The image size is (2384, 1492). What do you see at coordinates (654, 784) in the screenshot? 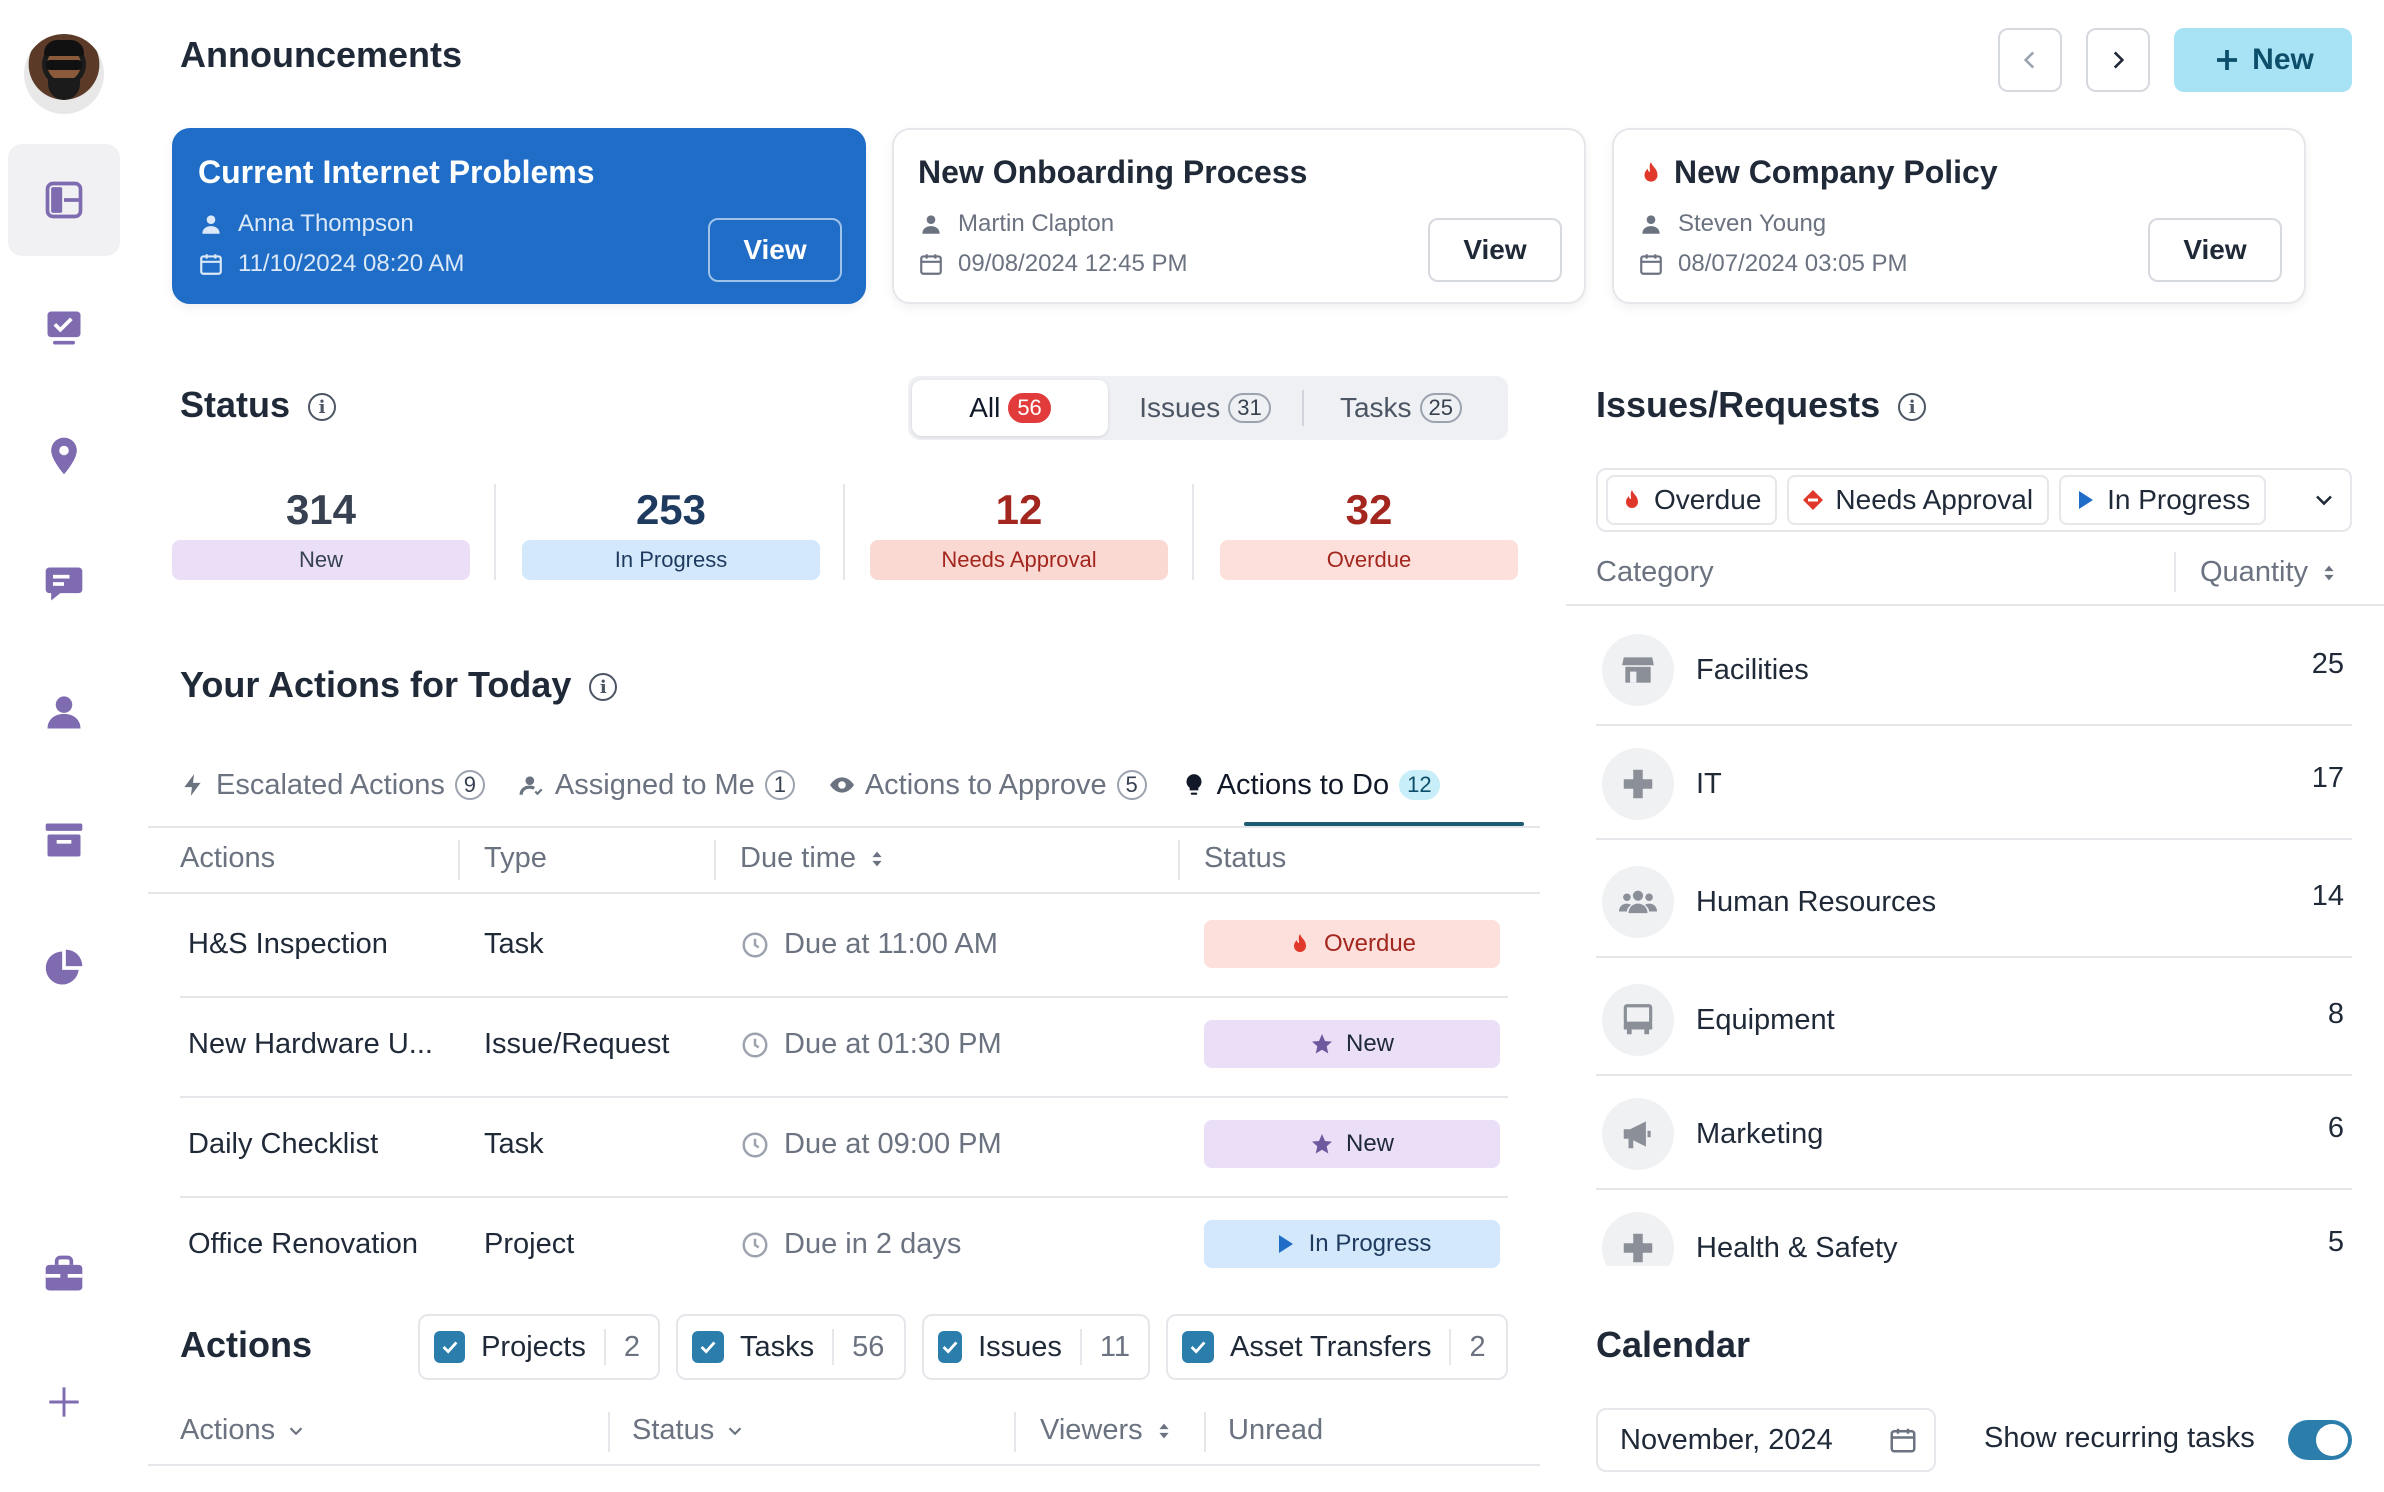
I see `tab-label: Assigned to Me` at bounding box center [654, 784].